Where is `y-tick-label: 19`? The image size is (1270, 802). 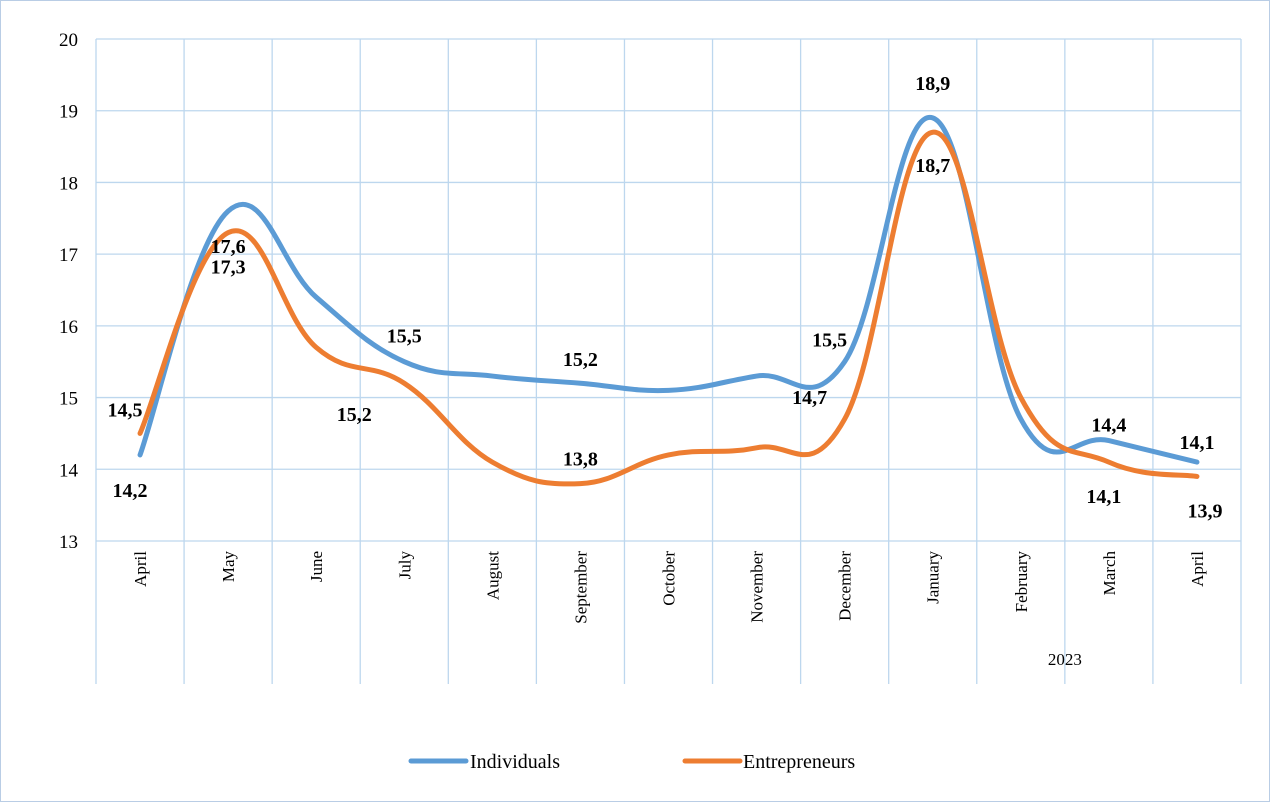
y-tick-label: 19 is located at coordinates (68, 112).